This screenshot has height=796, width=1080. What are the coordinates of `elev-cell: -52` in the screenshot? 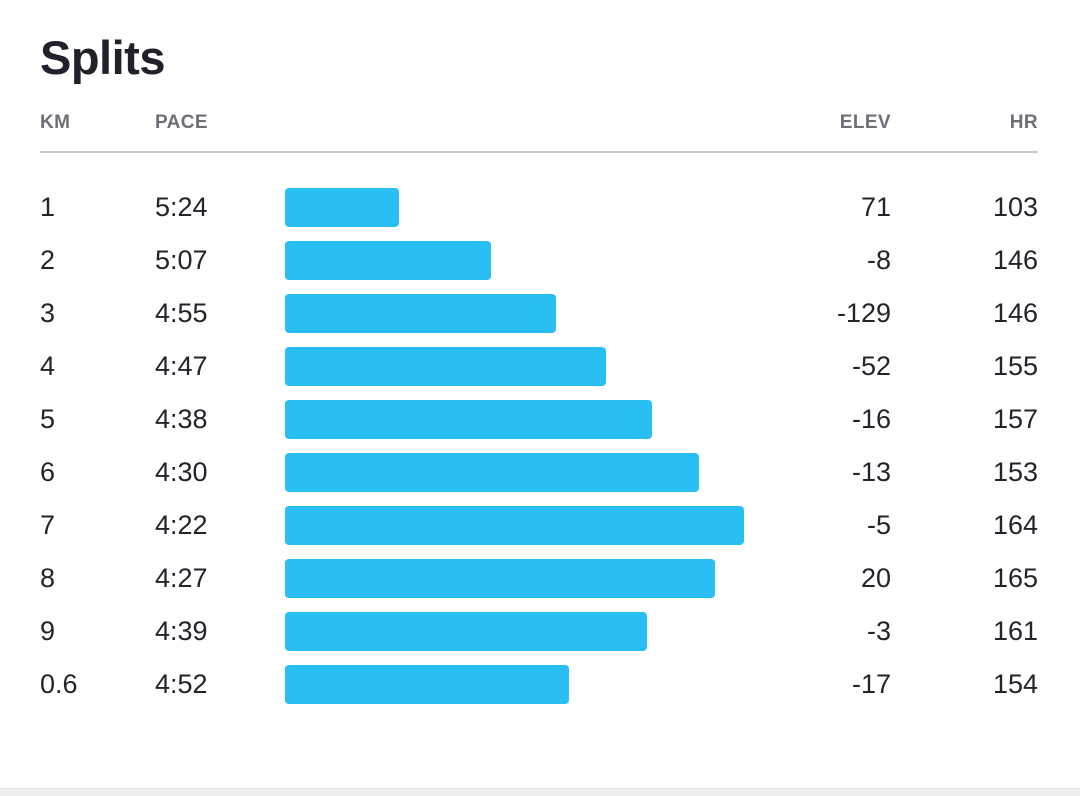 It's located at (871, 366).